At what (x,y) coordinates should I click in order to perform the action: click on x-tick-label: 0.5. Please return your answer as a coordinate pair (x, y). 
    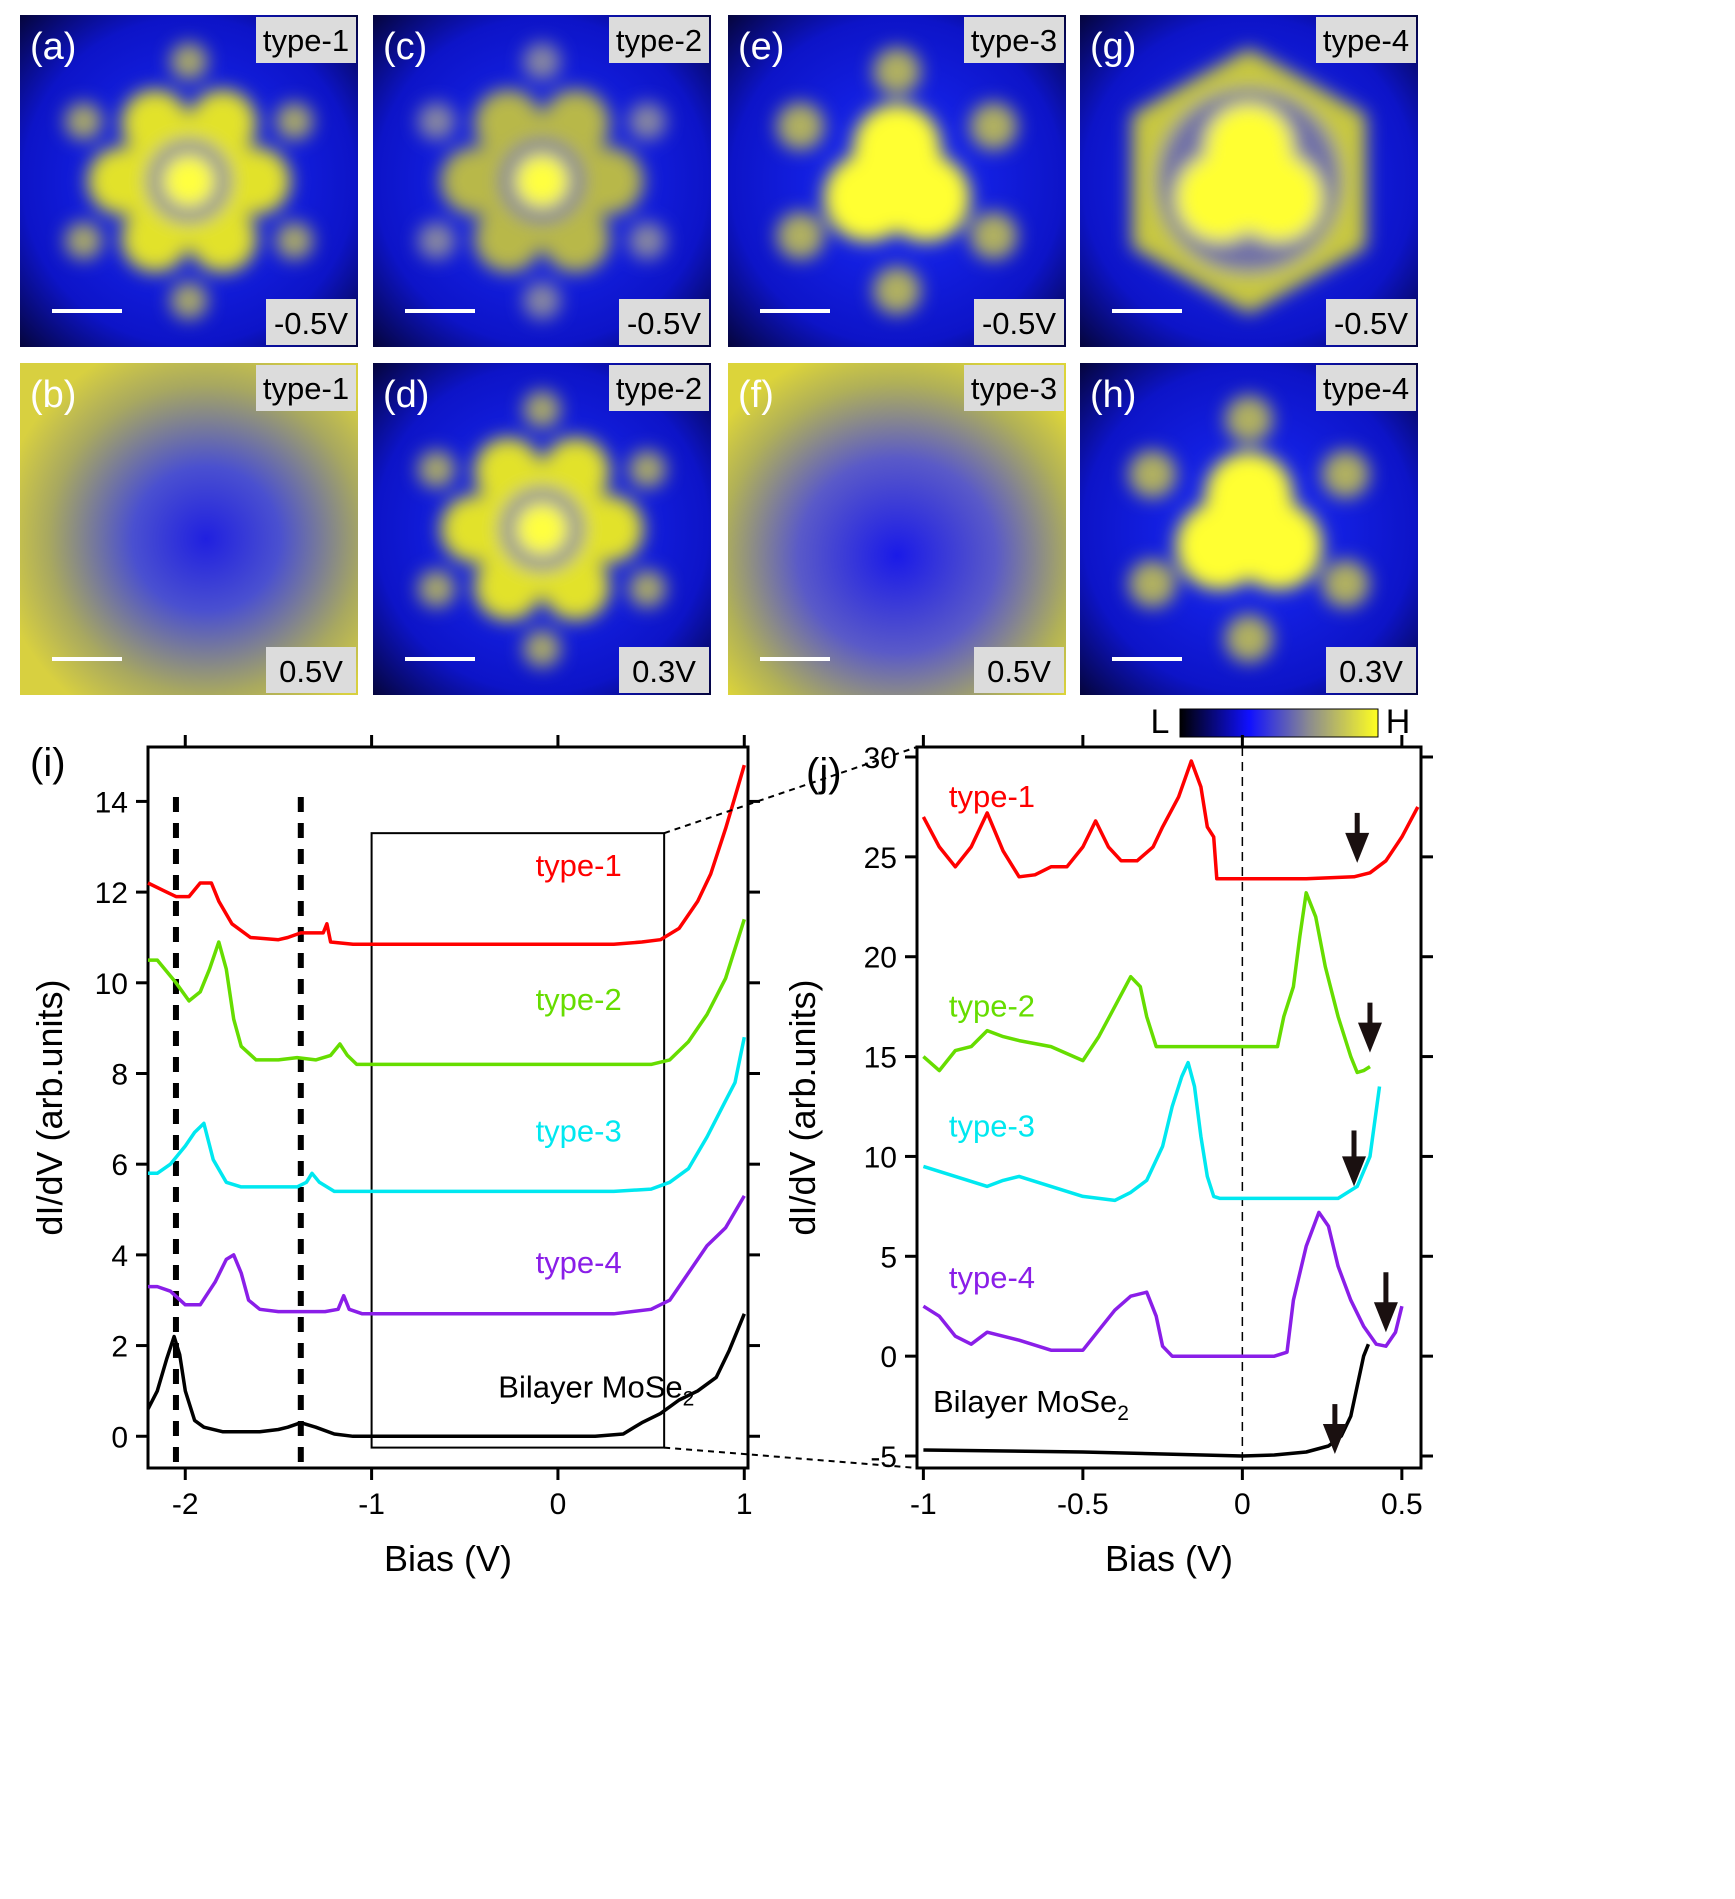
    Looking at the image, I should click on (1402, 1504).